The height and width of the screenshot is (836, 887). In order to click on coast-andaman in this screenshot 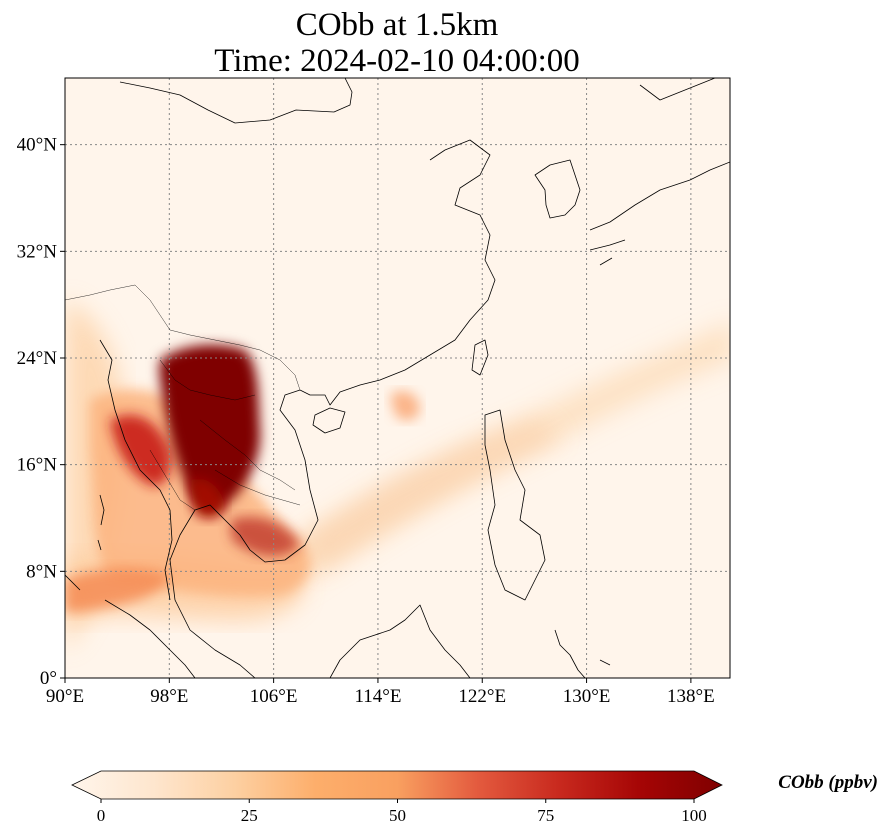, I will do `click(101, 522)`.